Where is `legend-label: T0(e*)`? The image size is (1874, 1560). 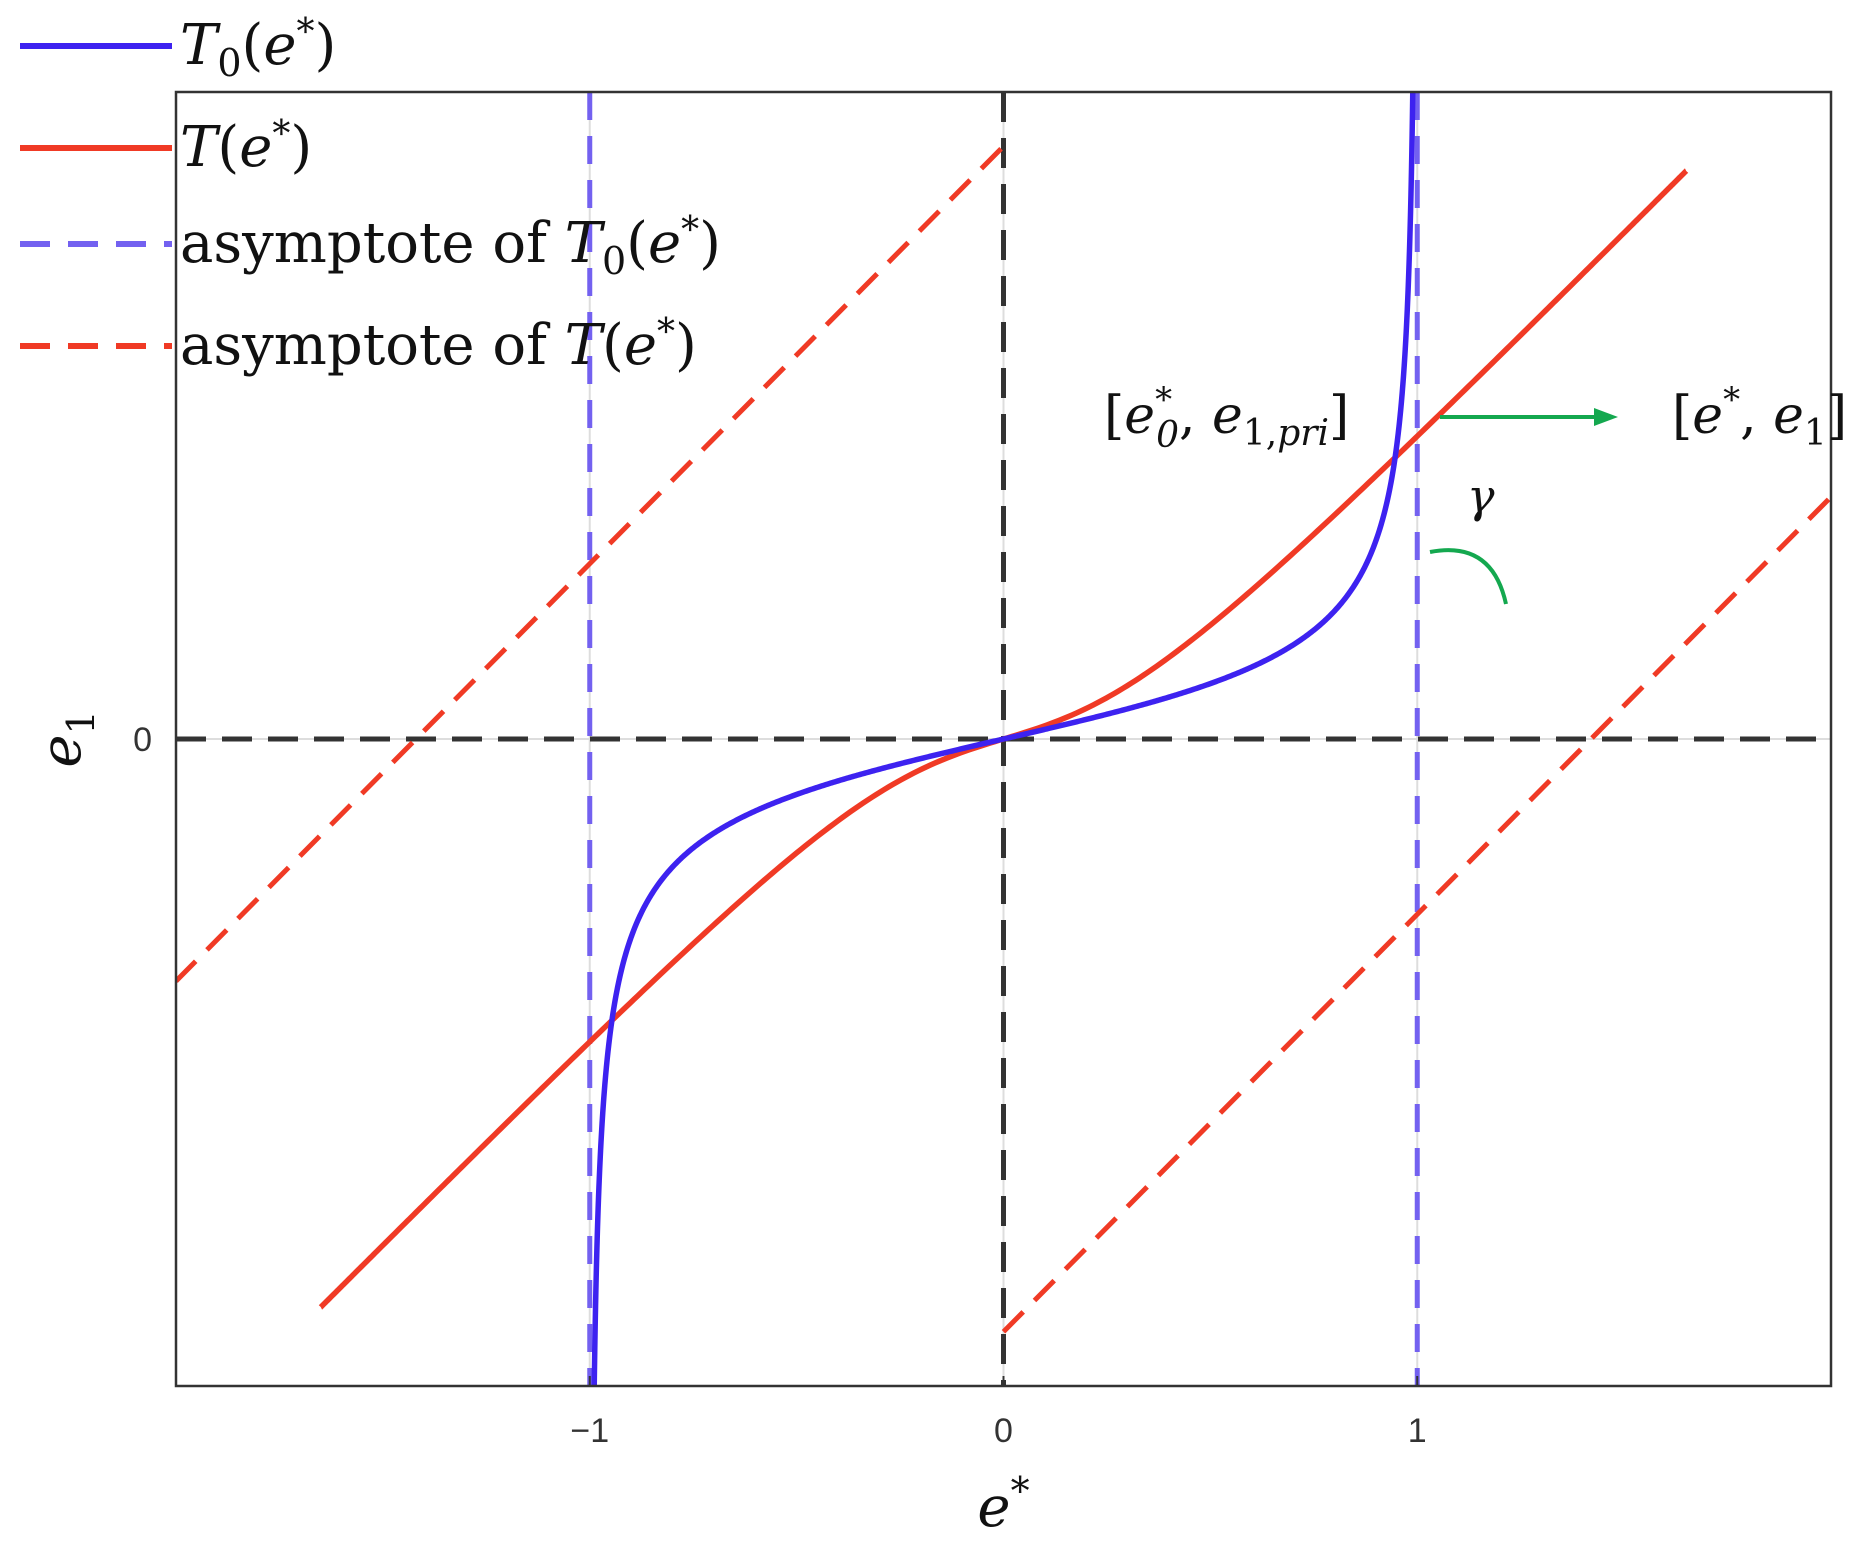
legend-label: T0(e*) is located at coordinates (258, 48).